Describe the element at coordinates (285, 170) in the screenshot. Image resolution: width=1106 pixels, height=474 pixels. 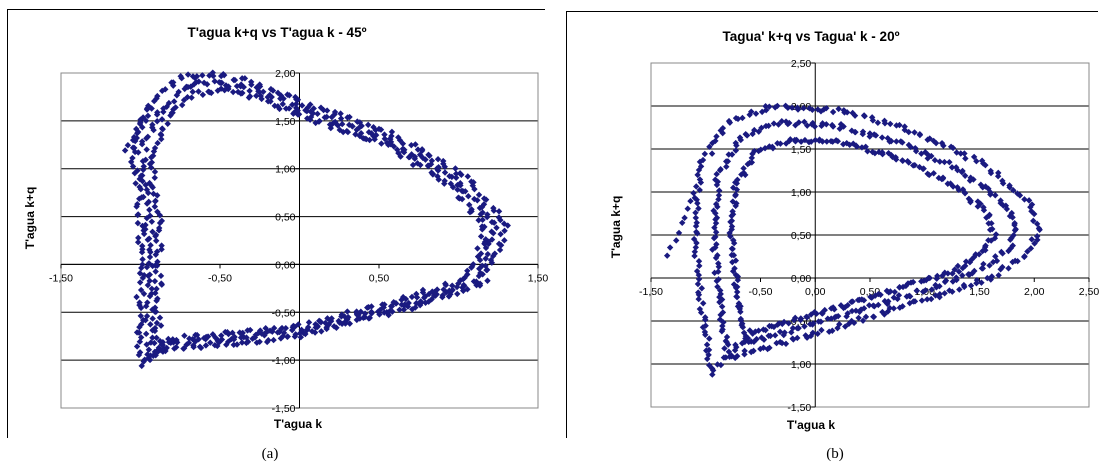
I see `y-tick-label: 1,00` at that location.